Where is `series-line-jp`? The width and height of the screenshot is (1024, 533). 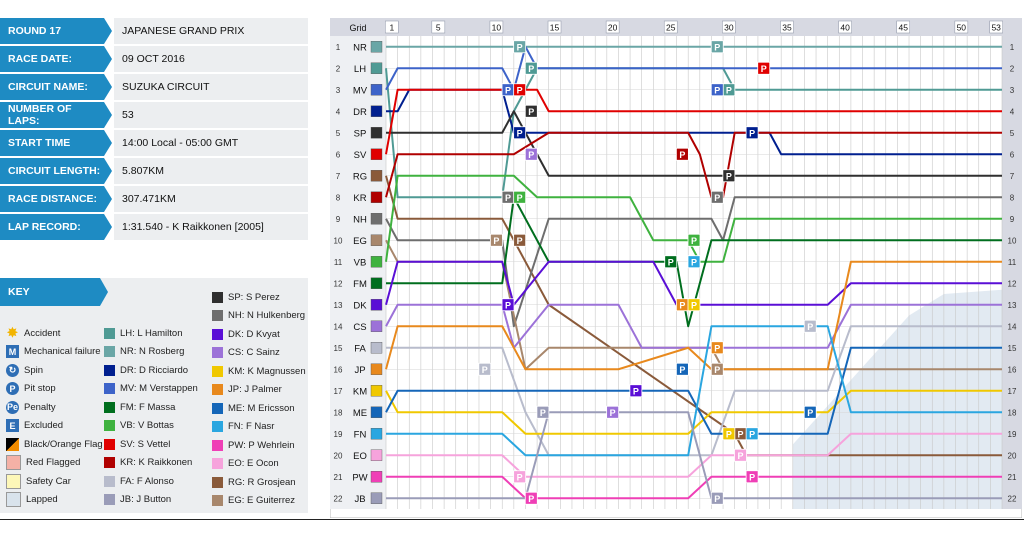 series-line-jp is located at coordinates (693, 315).